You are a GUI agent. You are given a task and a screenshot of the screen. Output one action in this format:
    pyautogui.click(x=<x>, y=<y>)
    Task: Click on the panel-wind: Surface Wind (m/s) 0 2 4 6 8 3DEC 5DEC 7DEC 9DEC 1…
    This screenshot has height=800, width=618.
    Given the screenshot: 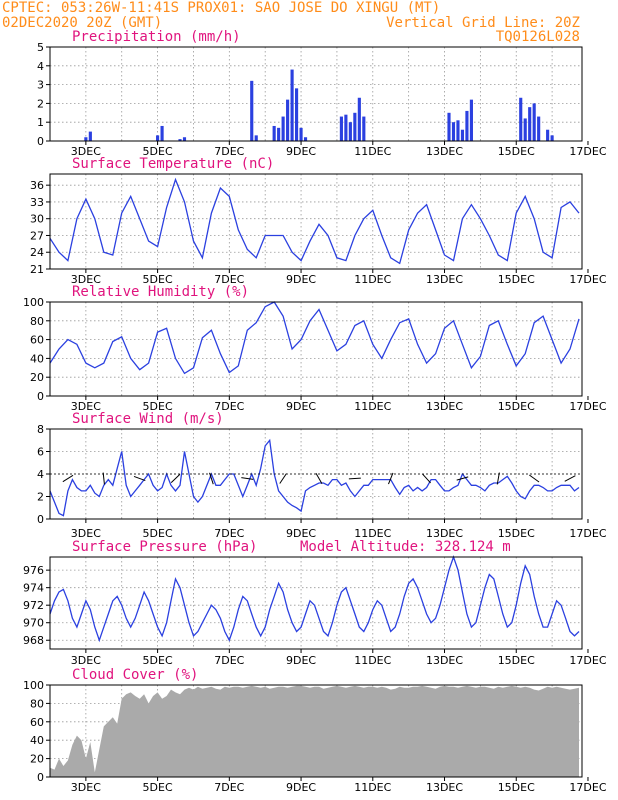 What is the action you would take?
    pyautogui.click(x=322, y=475)
    